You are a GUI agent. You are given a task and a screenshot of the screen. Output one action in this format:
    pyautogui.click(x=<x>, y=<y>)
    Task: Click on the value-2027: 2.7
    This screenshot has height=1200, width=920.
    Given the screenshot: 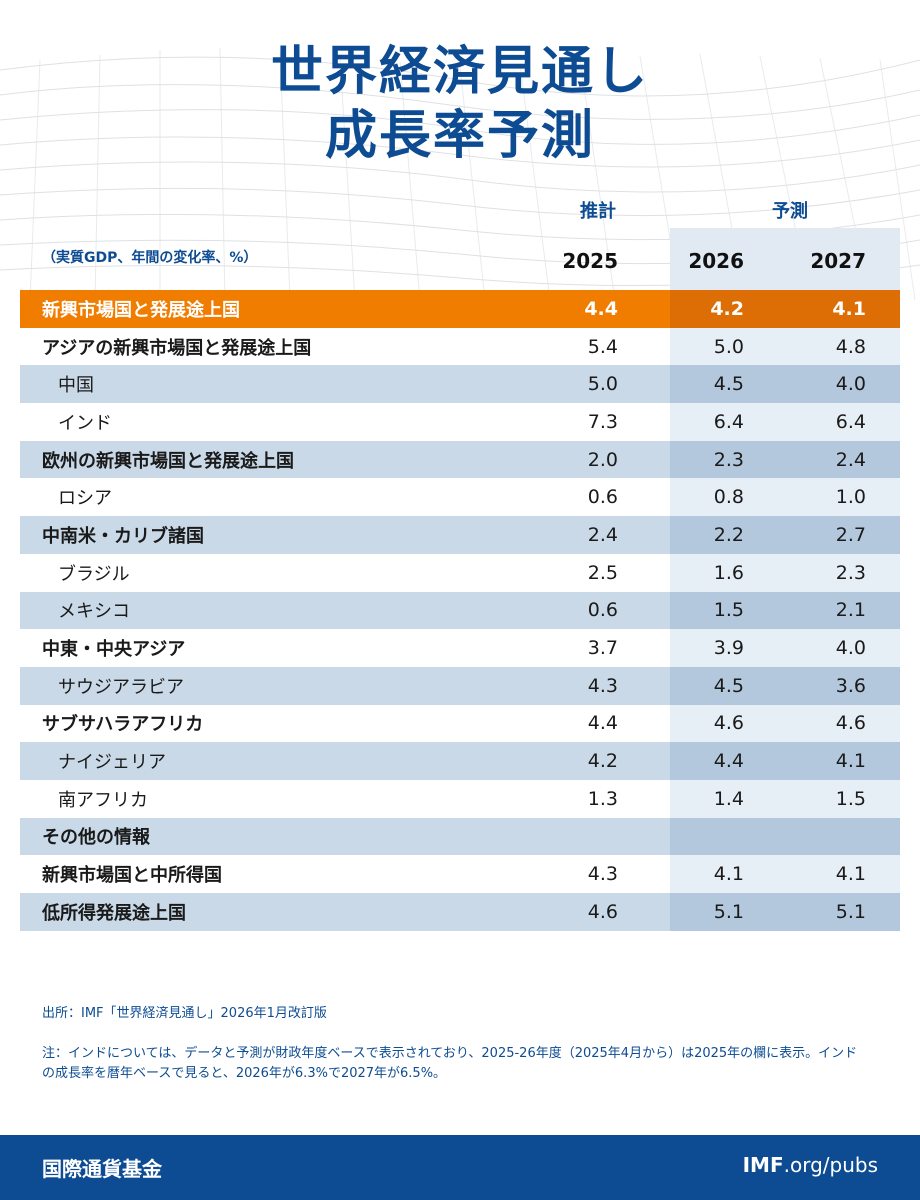 What is the action you would take?
    pyautogui.click(x=850, y=534)
    